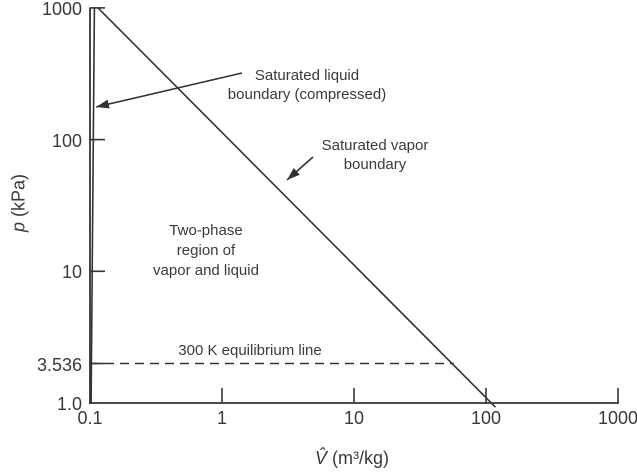 This screenshot has width=637, height=476. I want to click on y-axis-units: (kPa), so click(18, 197).